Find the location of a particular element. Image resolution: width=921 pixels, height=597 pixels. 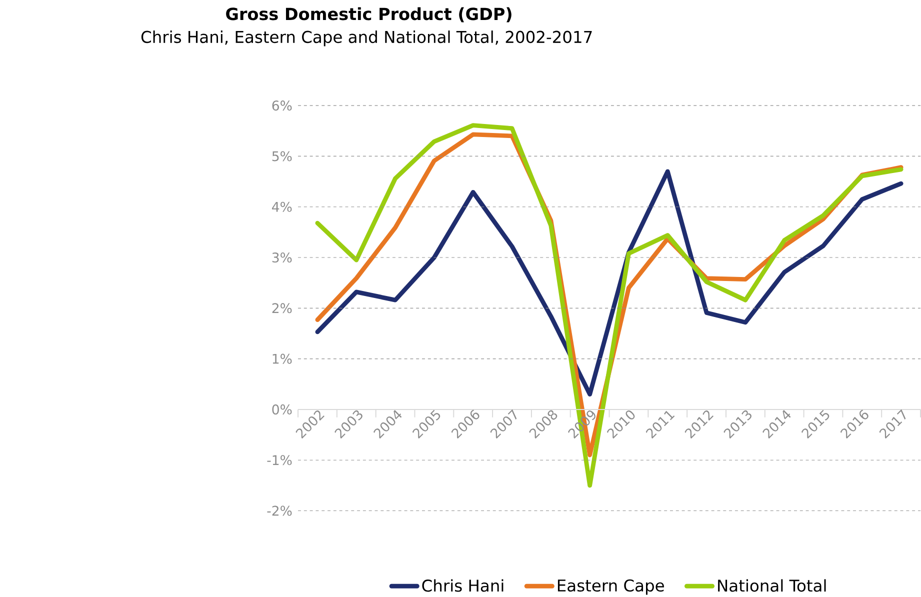

y-tick-label: 6% is located at coordinates (282, 105).